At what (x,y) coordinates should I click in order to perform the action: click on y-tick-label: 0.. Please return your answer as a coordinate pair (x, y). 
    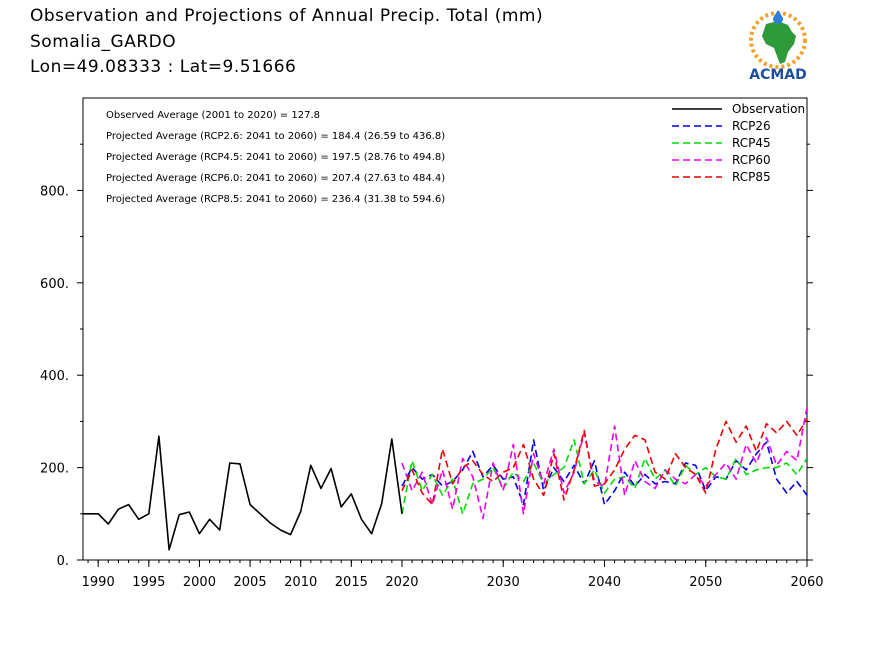
    Looking at the image, I should click on (63, 561).